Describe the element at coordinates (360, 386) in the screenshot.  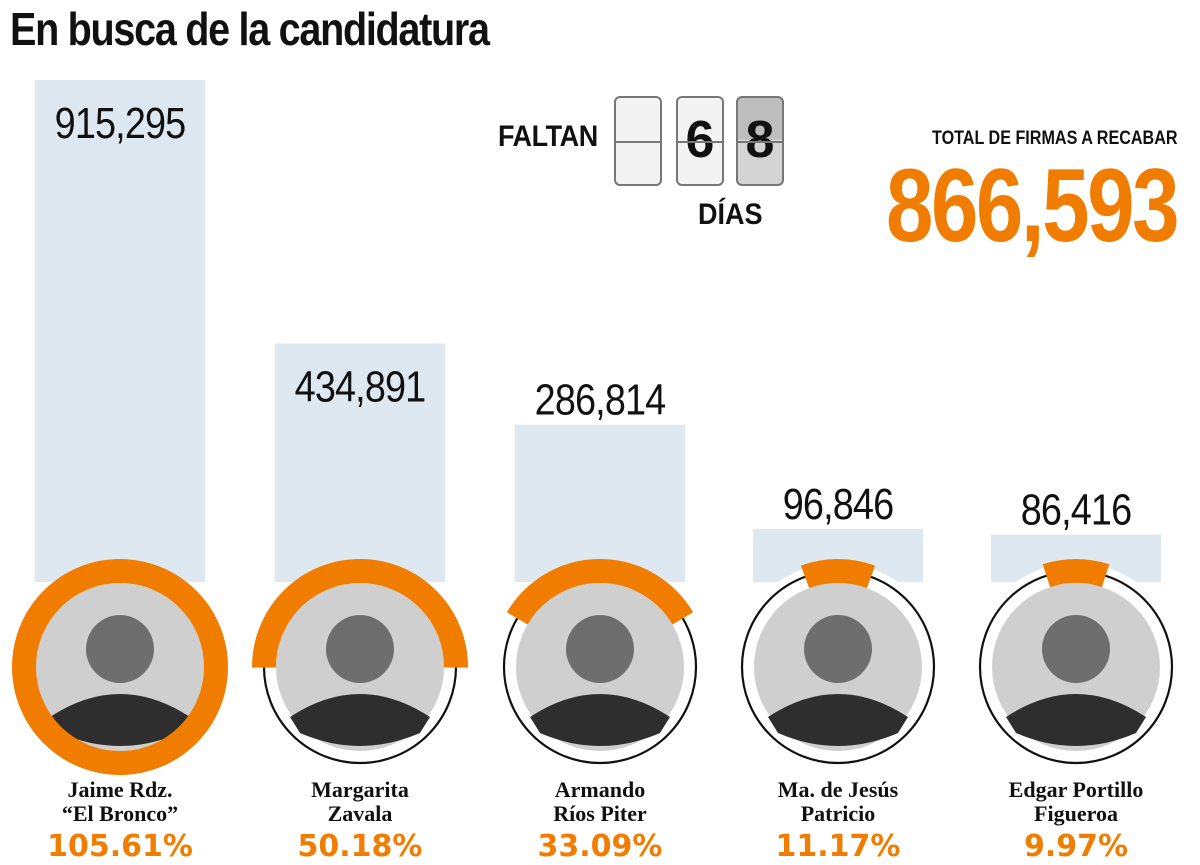
I see `value-label-2: 434,891` at that location.